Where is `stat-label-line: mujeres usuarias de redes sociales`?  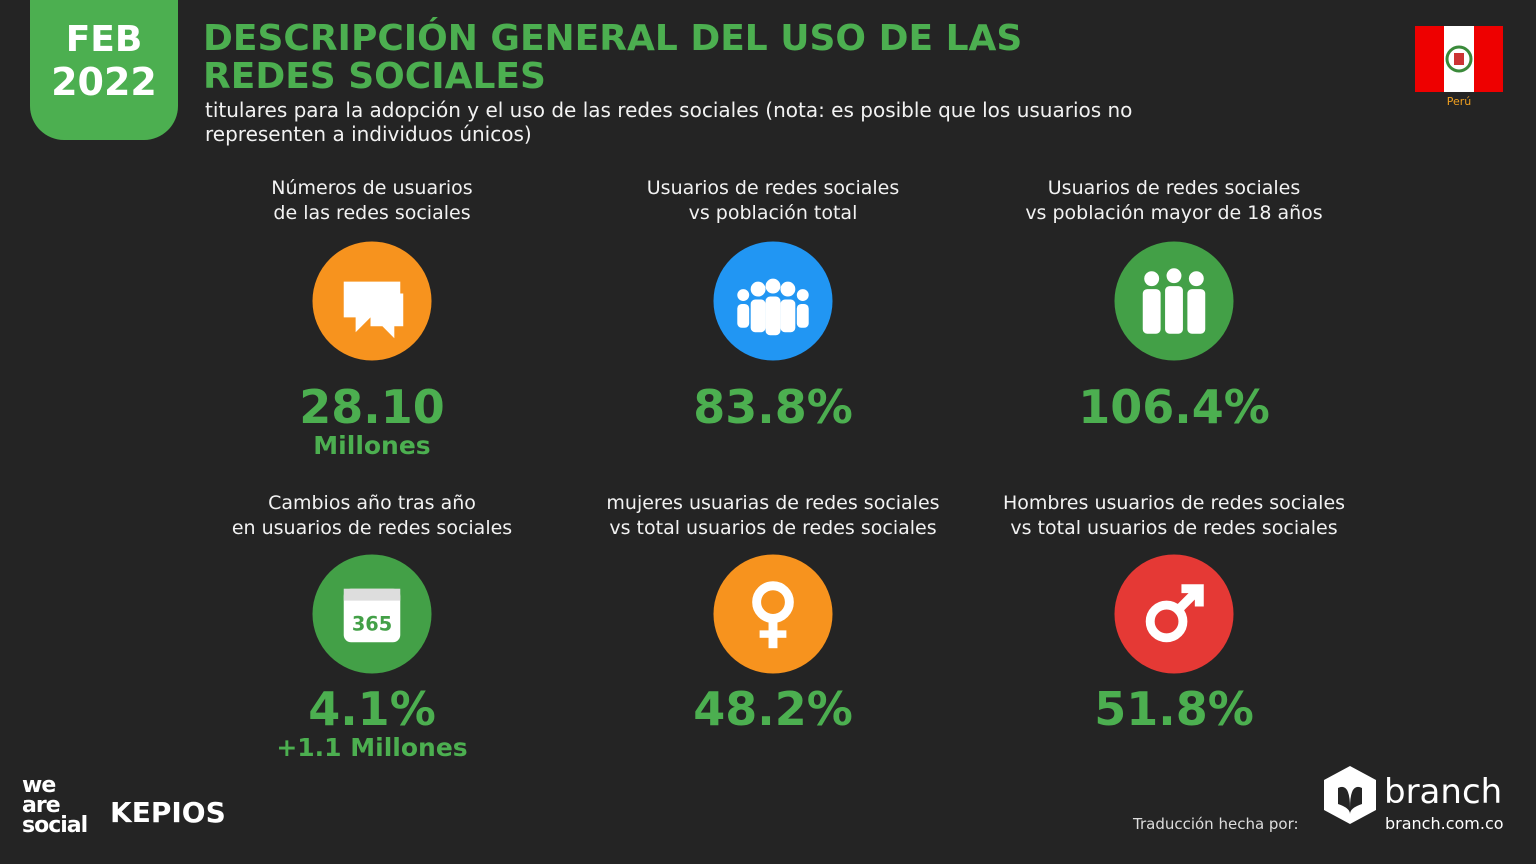
stat-label-line: mujeres usuarias de redes sociales is located at coordinates (773, 503).